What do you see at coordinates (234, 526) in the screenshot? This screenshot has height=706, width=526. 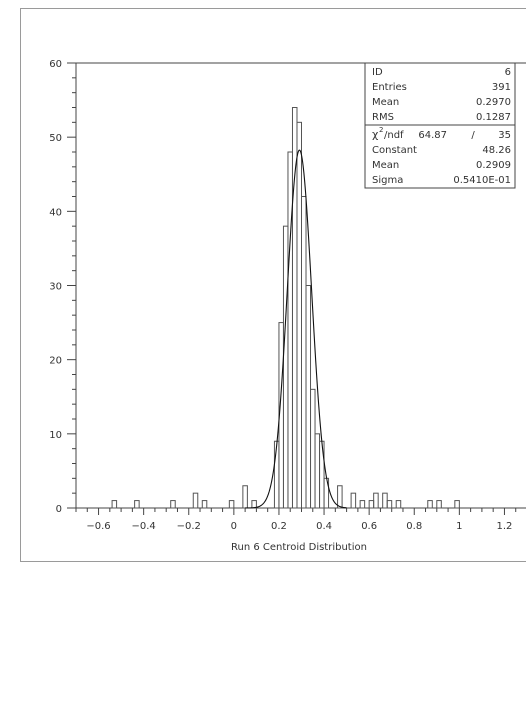 I see `x-tick-label: 0` at bounding box center [234, 526].